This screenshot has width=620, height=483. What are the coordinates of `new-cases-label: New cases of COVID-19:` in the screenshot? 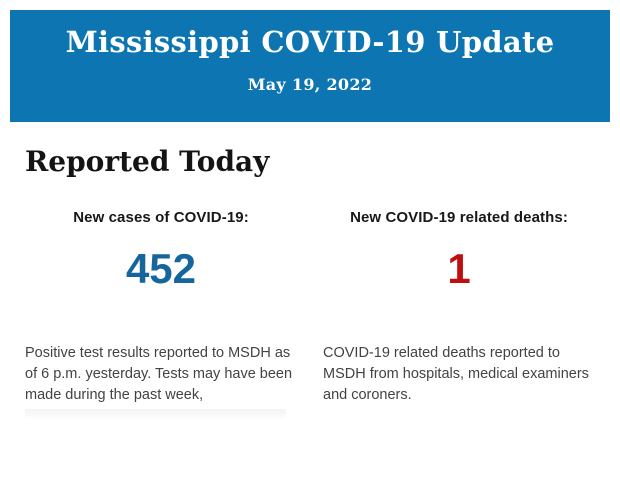 It's located at (161, 217).